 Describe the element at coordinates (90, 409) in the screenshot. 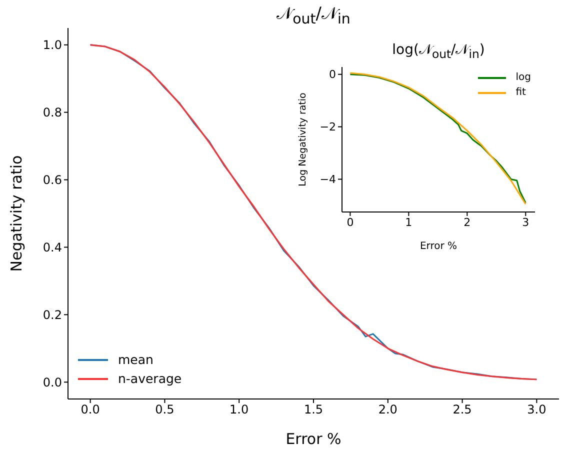

I see `x-tick-label: 0.0` at that location.